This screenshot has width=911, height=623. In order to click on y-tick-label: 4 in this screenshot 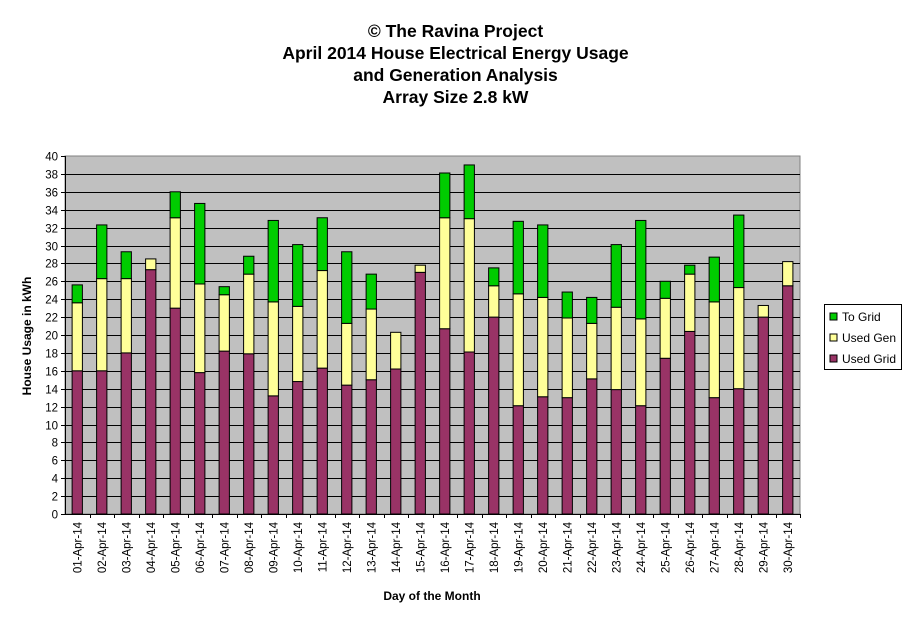, I will do `click(55, 480)`.